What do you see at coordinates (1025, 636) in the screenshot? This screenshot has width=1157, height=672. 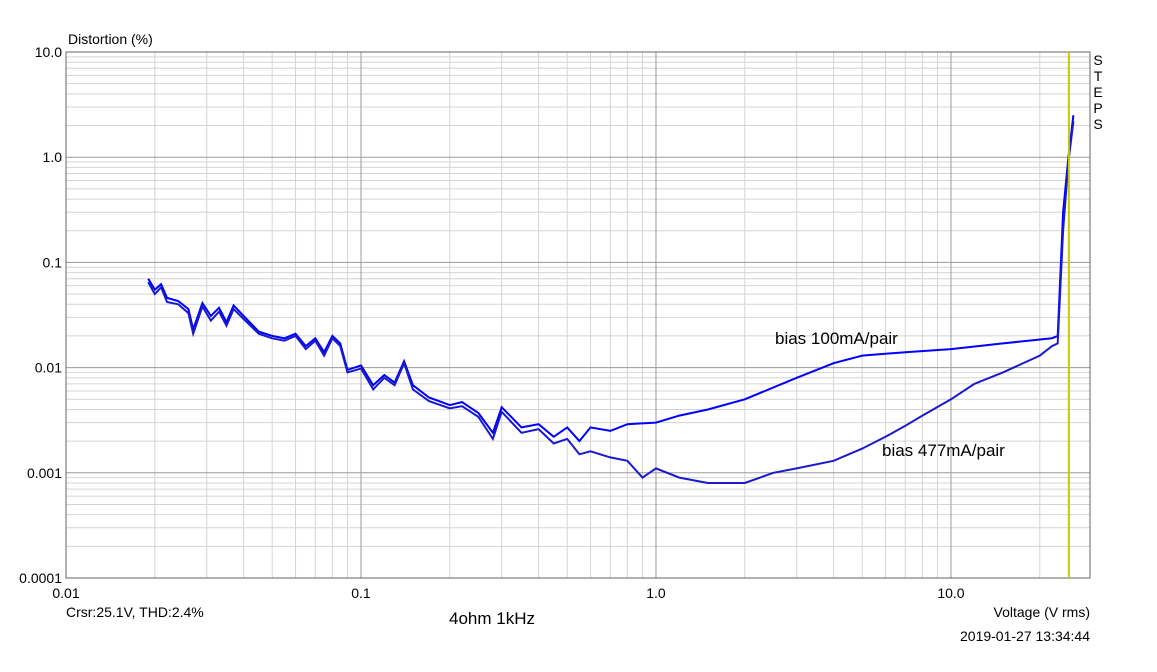 I see `timestamp: 2019-01-27 13:34:44` at bounding box center [1025, 636].